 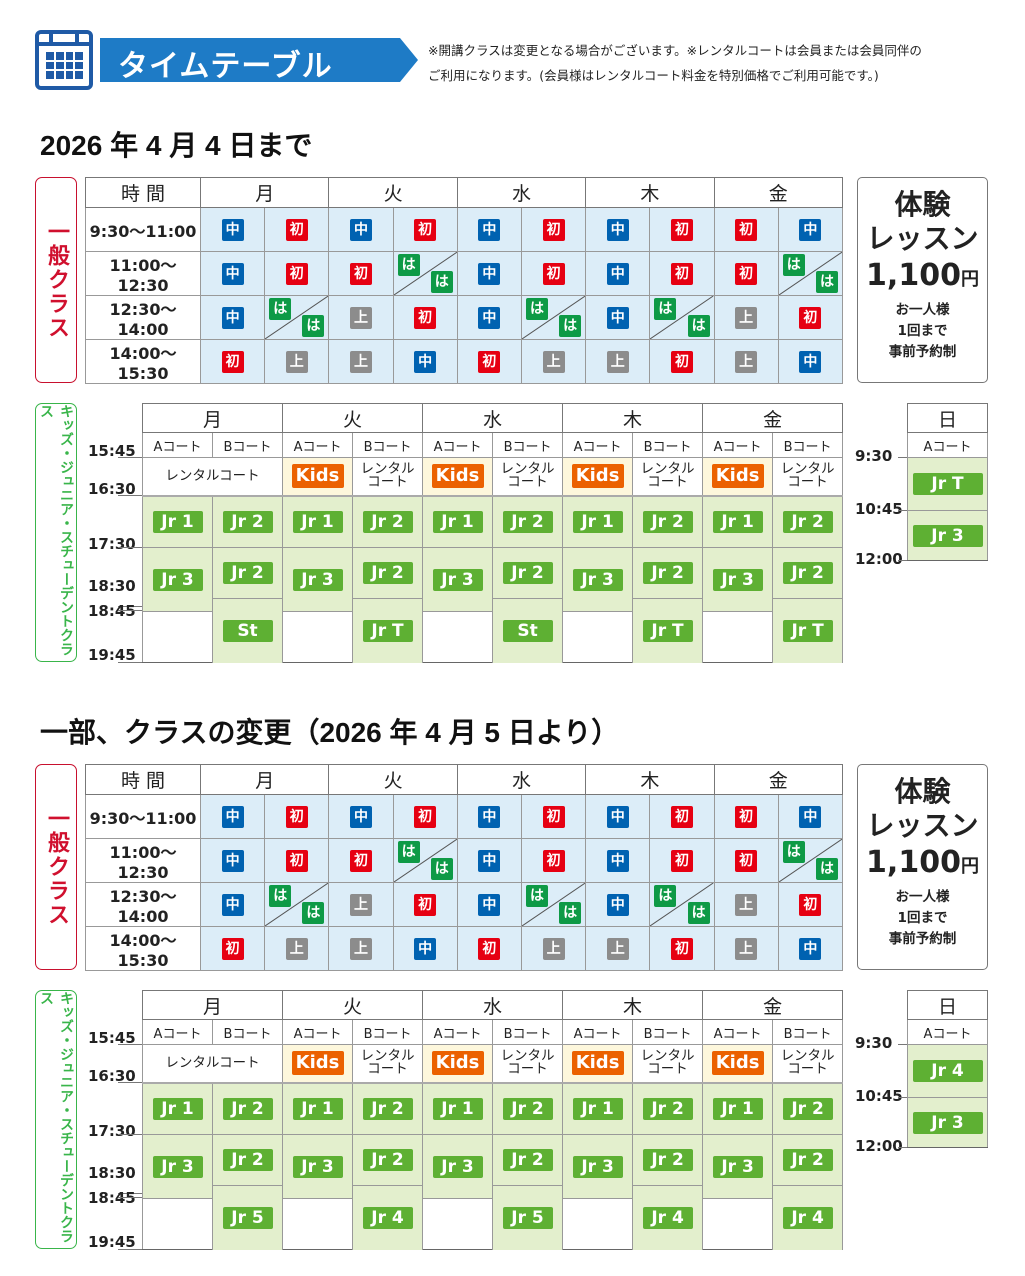 What do you see at coordinates (778, 192) in the screenshot?
I see `day-header: 金` at bounding box center [778, 192].